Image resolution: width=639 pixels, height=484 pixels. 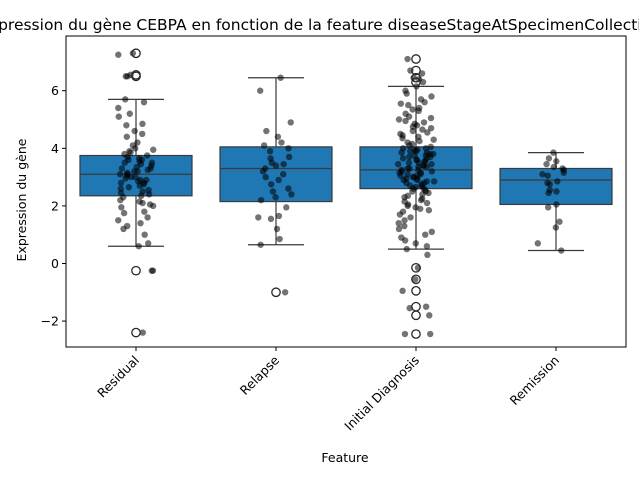 What do you see at coordinates (276, 292) in the screenshot?
I see `outlier-relapse` at bounding box center [276, 292].